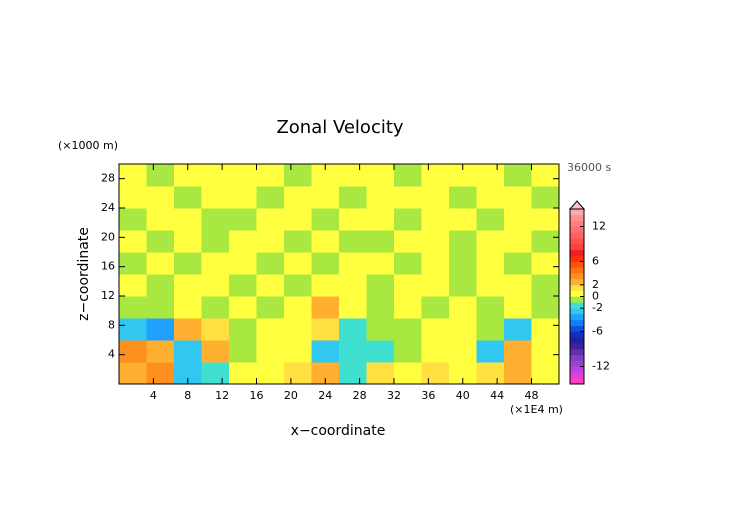 The height and width of the screenshot is (532, 752). What do you see at coordinates (497, 395) in the screenshot?
I see `x-tick-label: 44` at bounding box center [497, 395].